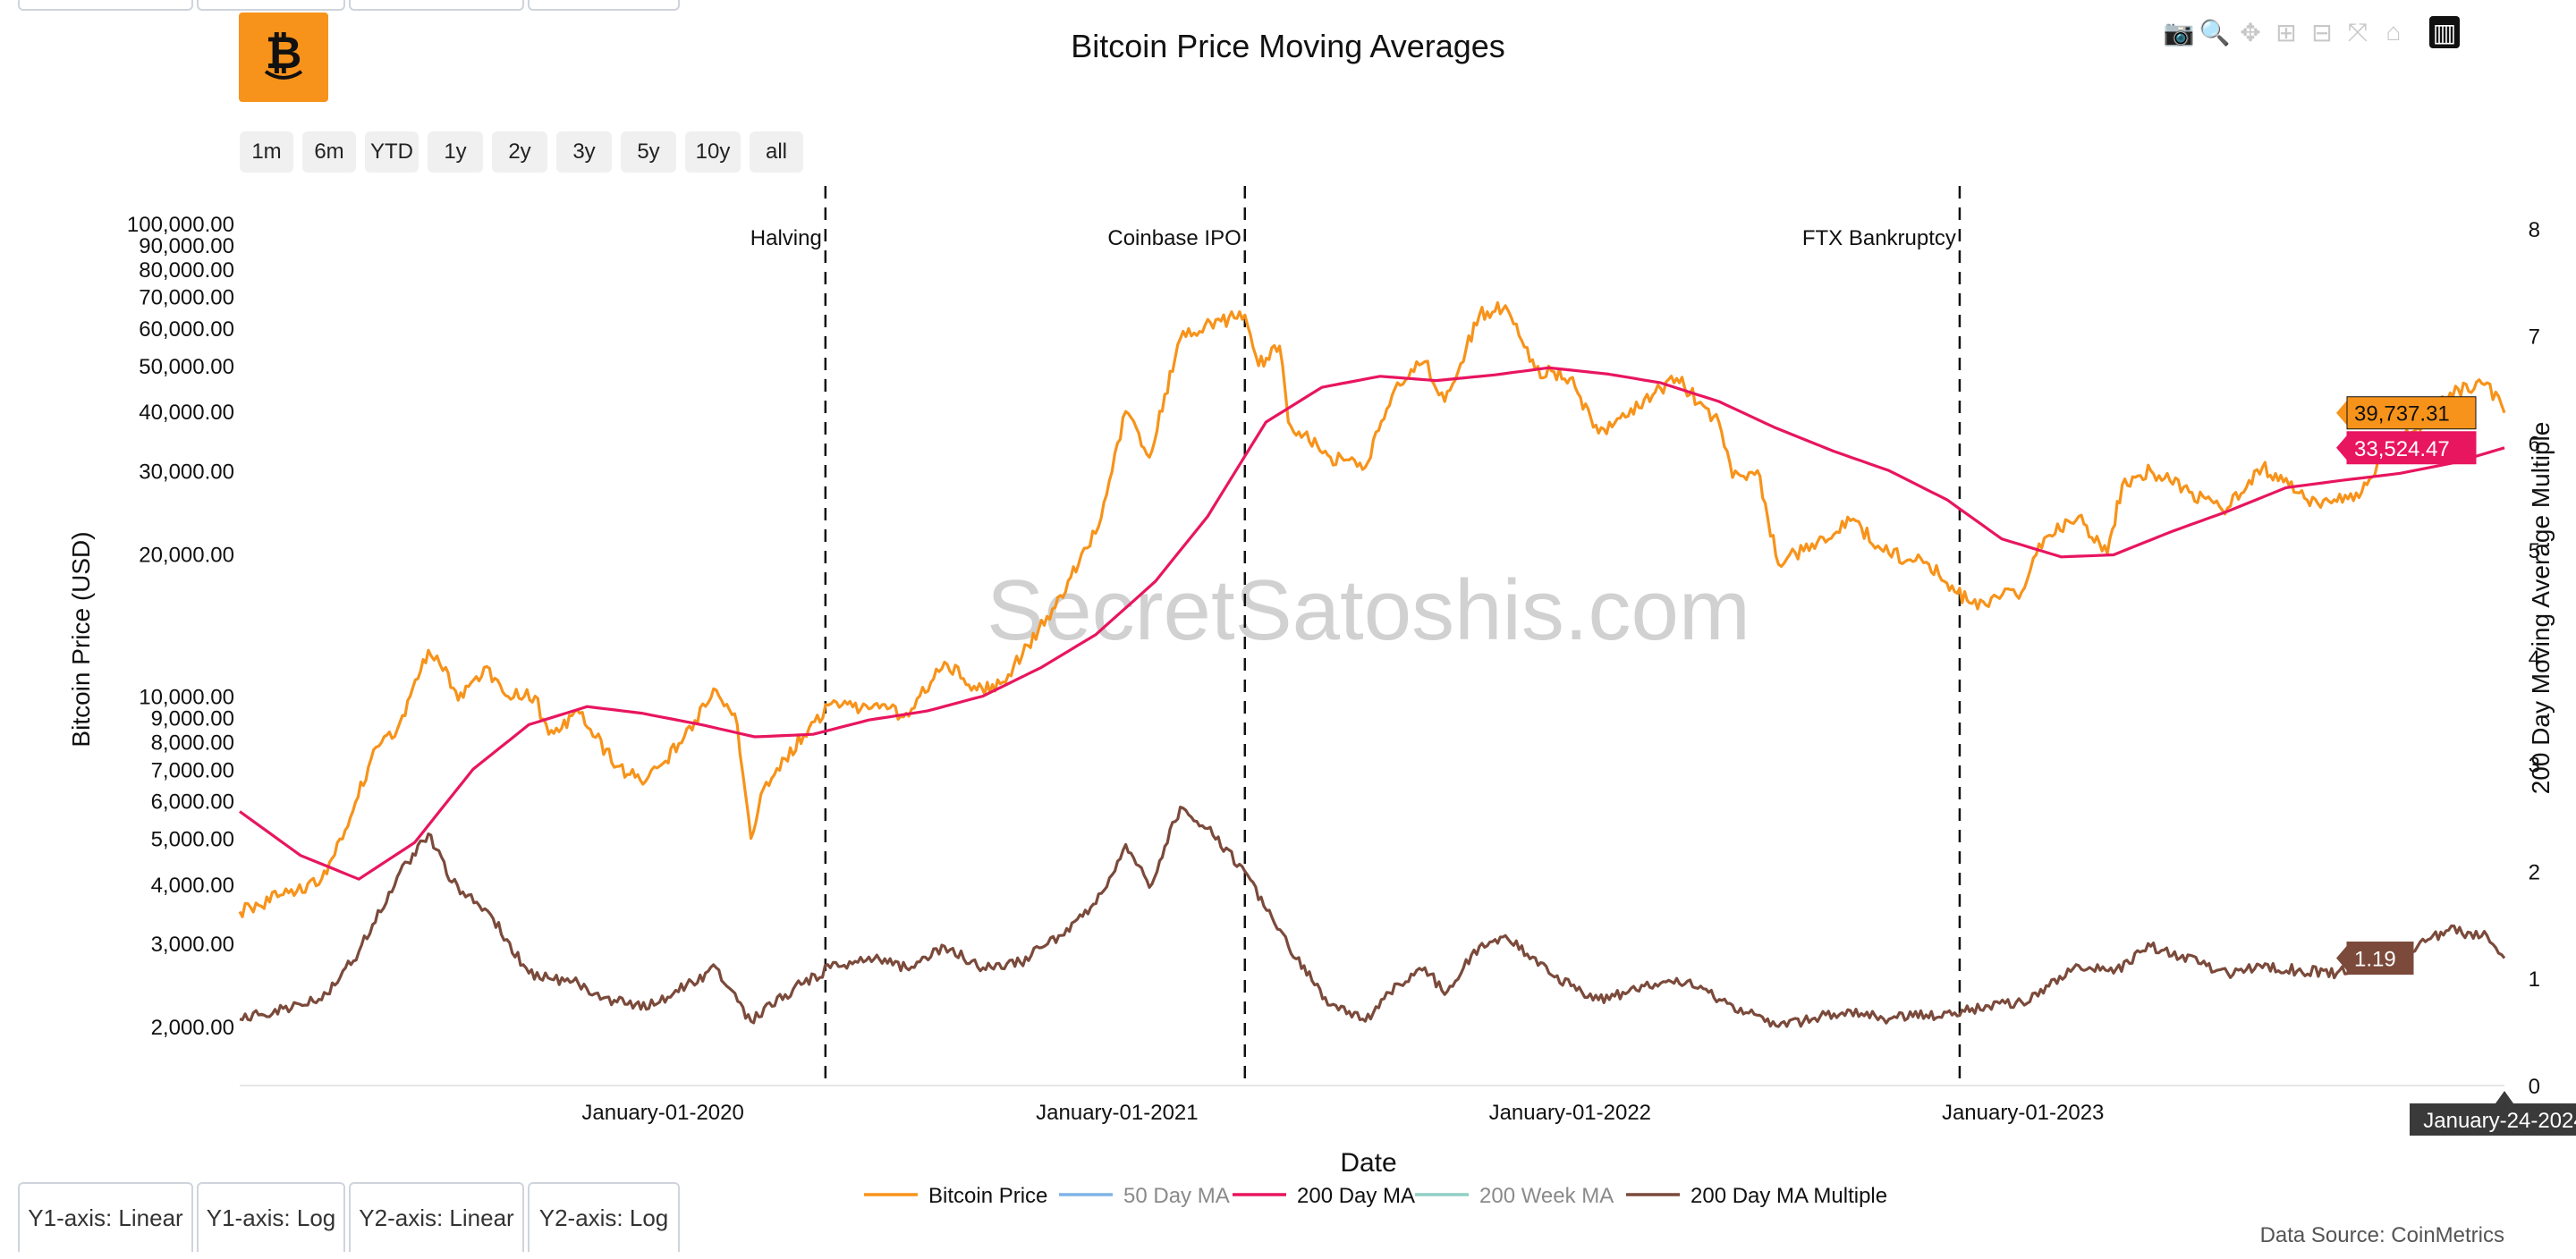  I want to click on legend-item: 200 Day MA Multiple, so click(1756, 1196).